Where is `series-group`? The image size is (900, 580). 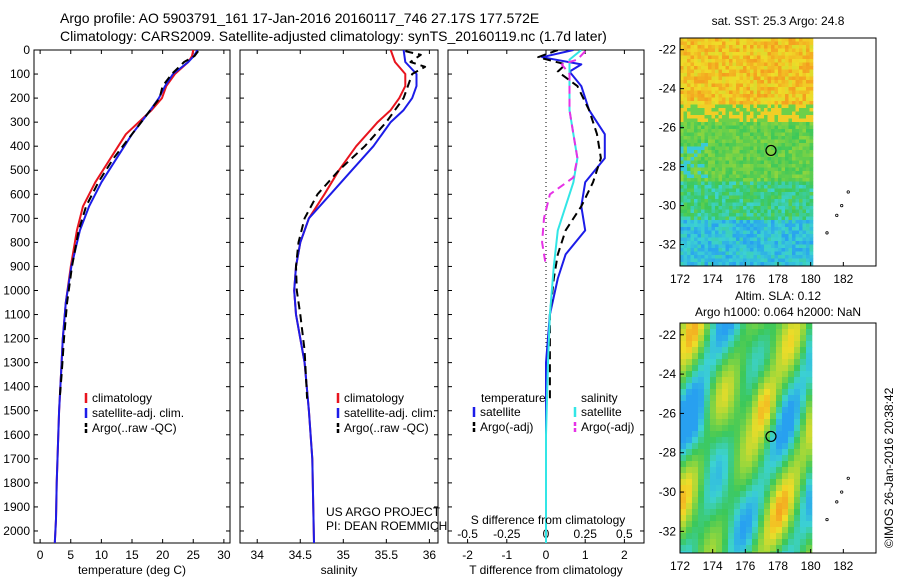
series-group is located at coordinates (360, 296).